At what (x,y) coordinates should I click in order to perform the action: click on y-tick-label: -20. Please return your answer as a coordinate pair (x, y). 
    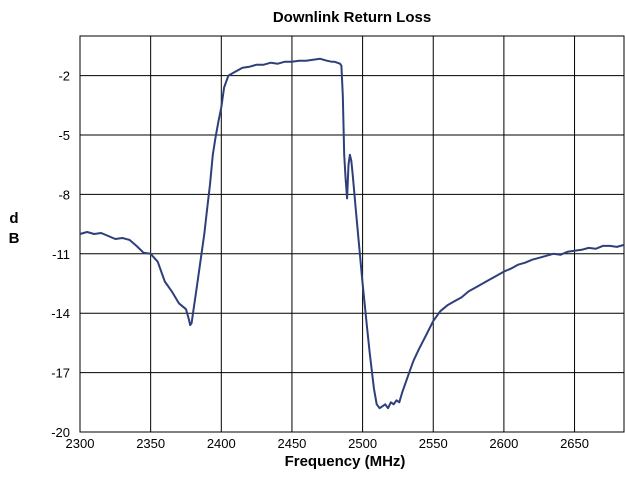
    Looking at the image, I should click on (60, 432).